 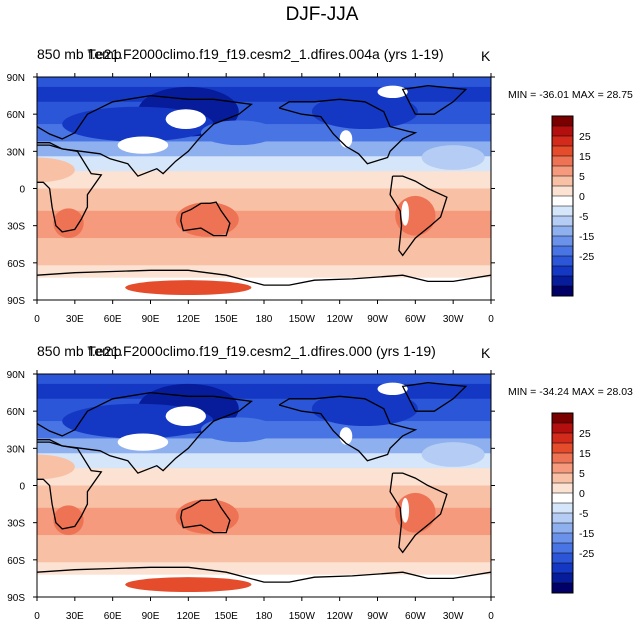 I want to click on colorbar-frame, so click(x=562, y=206).